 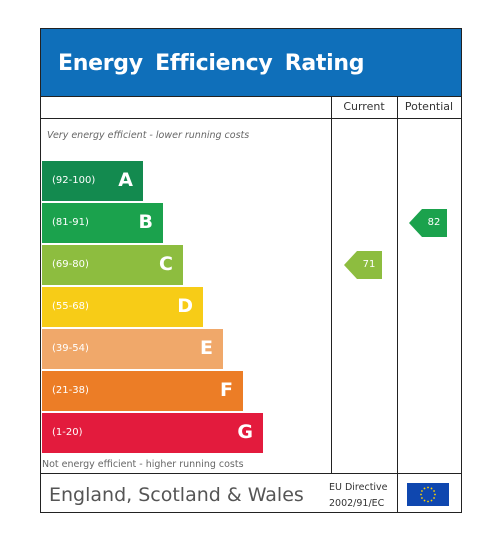 I want to click on band-g: (1-20) G, so click(x=152, y=433).